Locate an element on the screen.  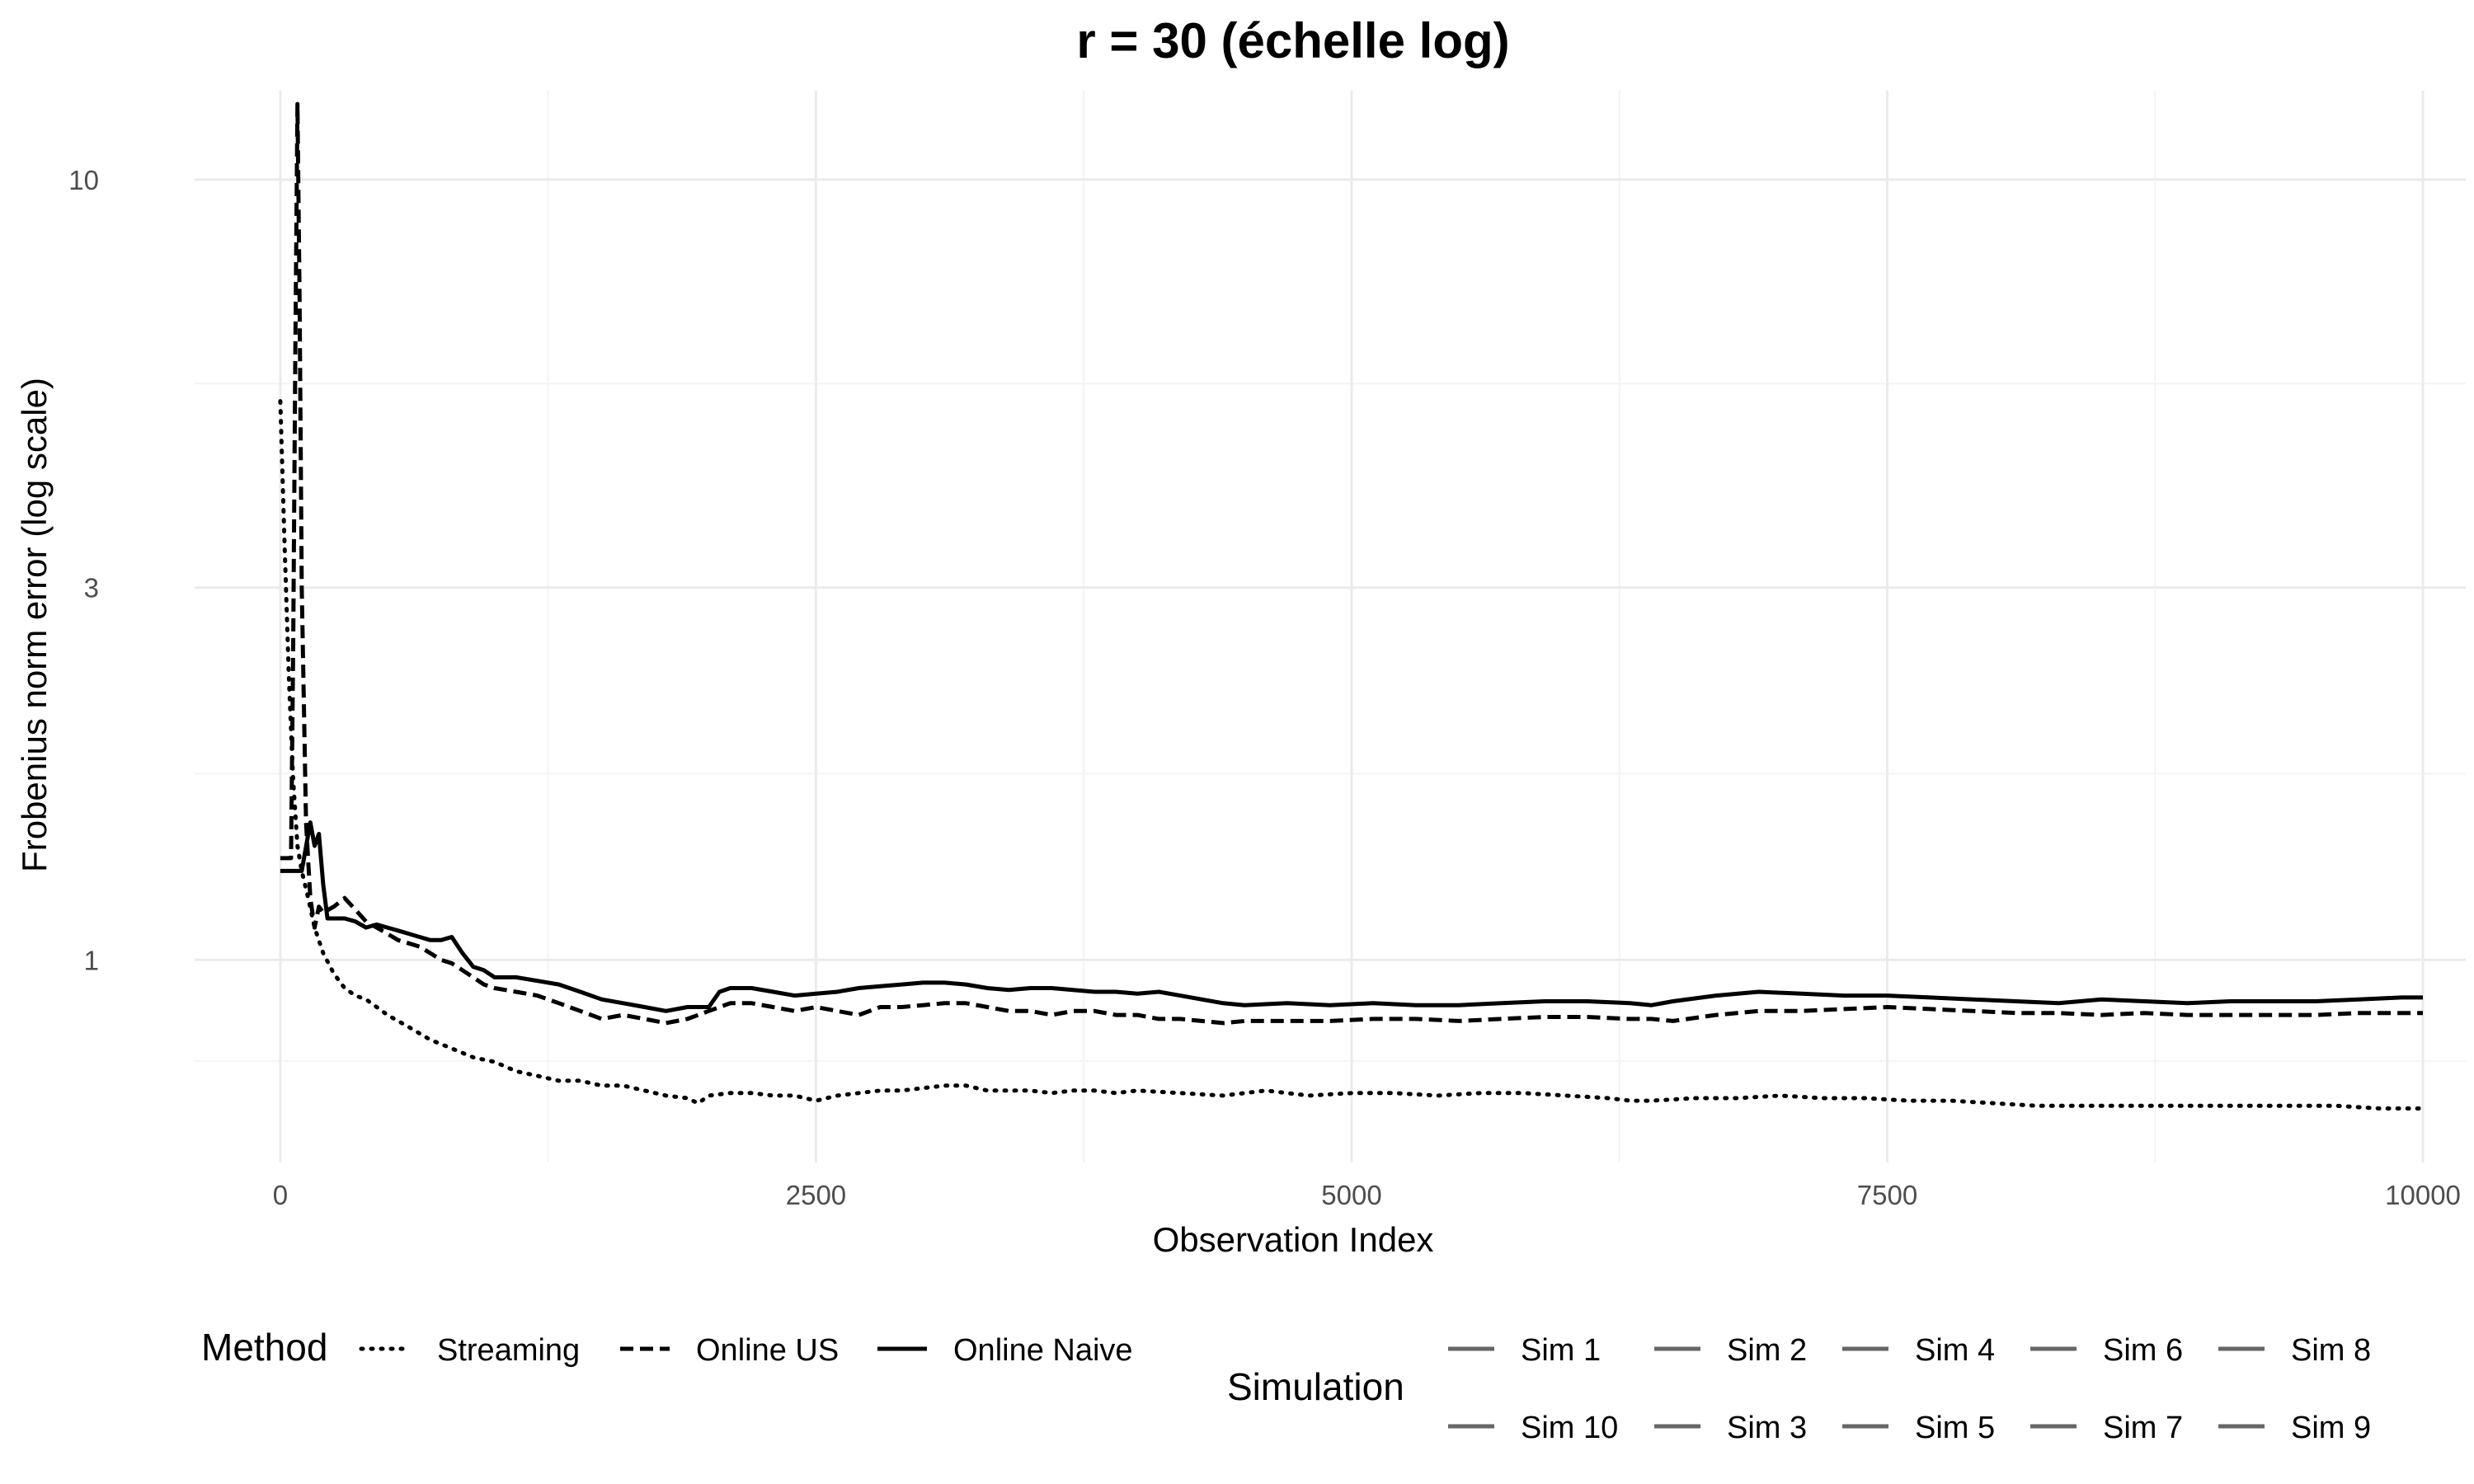
x-axis-ticks: 0 2500 5000 7500 10000 is located at coordinates (1367, 1195).